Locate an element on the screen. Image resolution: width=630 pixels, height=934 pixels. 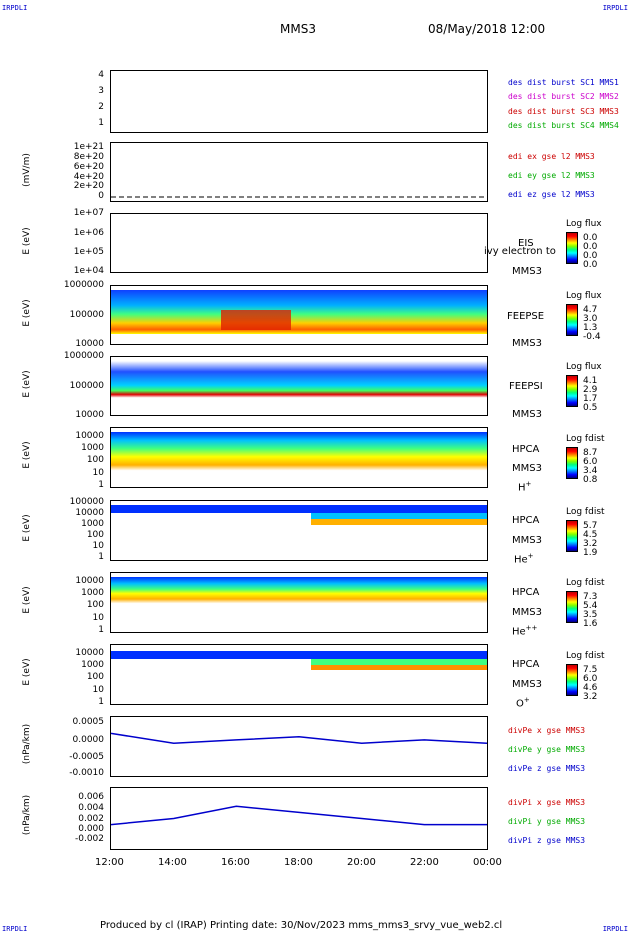
burst-ytick: 2 is located at coordinates (101, 107).